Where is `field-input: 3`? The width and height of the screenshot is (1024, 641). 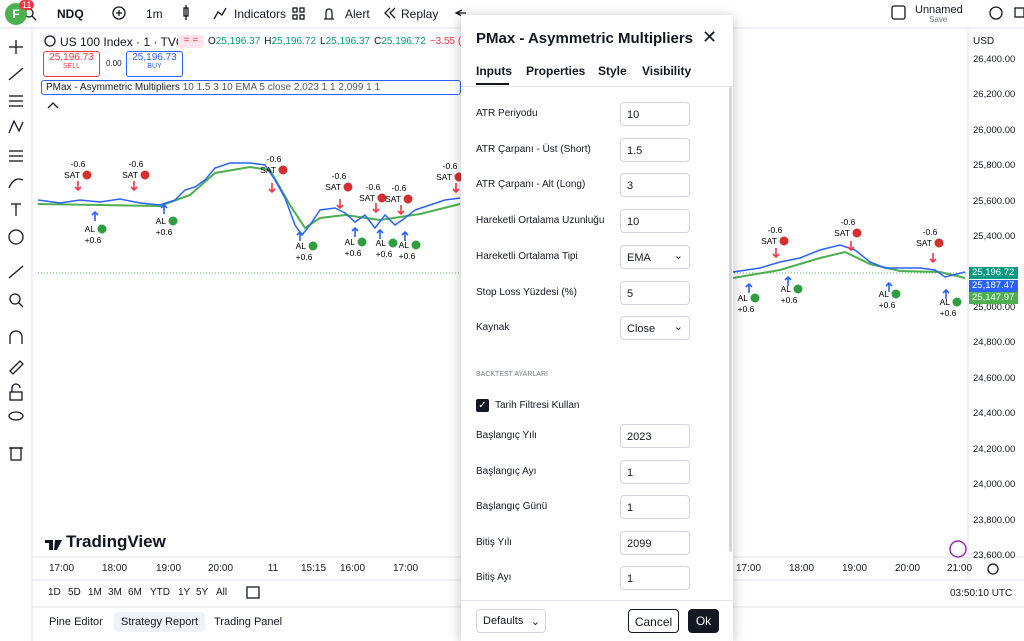 field-input: 3 is located at coordinates (655, 185).